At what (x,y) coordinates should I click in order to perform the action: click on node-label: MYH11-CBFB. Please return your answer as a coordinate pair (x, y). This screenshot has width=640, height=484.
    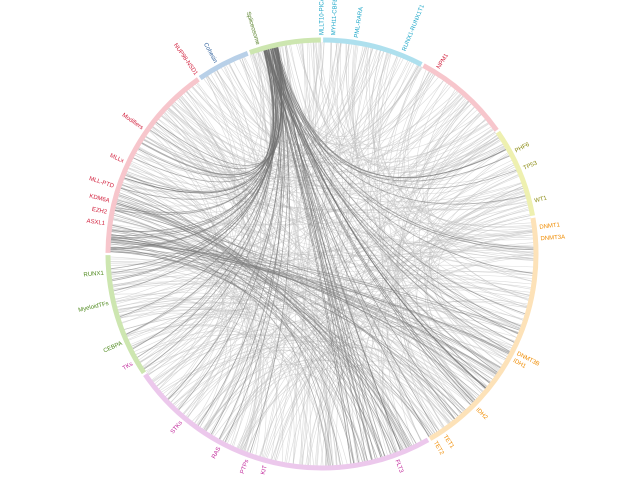
    Looking at the image, I should click on (335, 17).